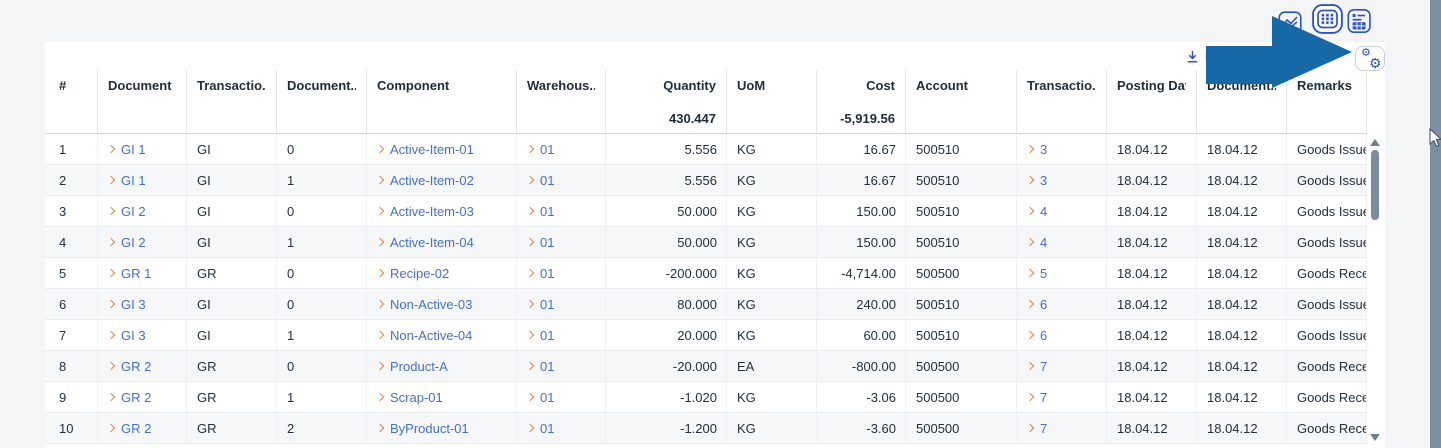 The image size is (1441, 448). Describe the element at coordinates (861, 335) in the screenshot. I see `cost-cell: 60.00` at that location.